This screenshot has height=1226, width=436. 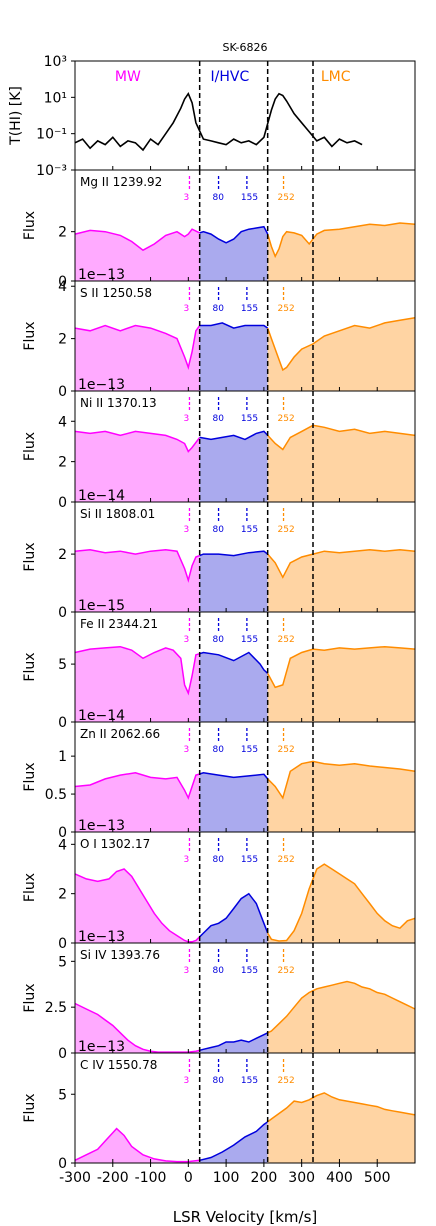 I want to click on line-name: Si IV 1393.76, so click(x=120, y=955).